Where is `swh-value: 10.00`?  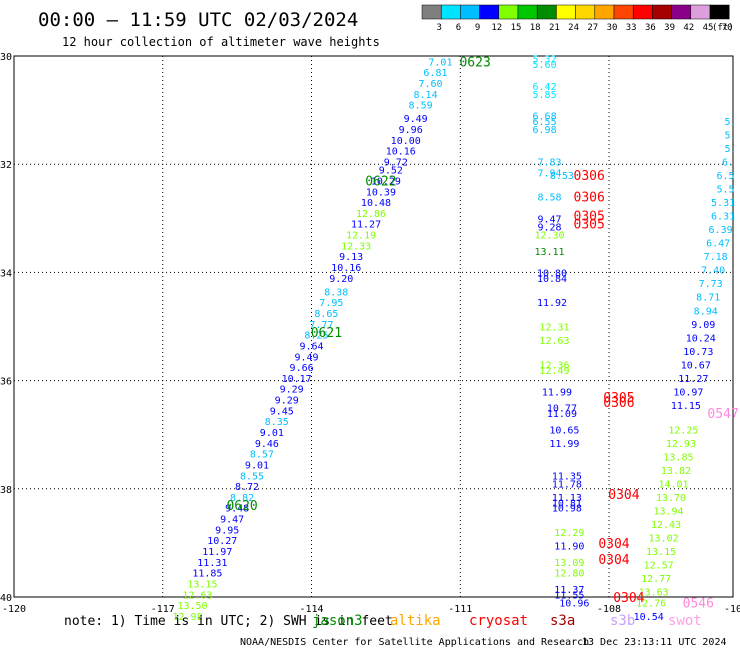 swh-value: 10.00 is located at coordinates (406, 141).